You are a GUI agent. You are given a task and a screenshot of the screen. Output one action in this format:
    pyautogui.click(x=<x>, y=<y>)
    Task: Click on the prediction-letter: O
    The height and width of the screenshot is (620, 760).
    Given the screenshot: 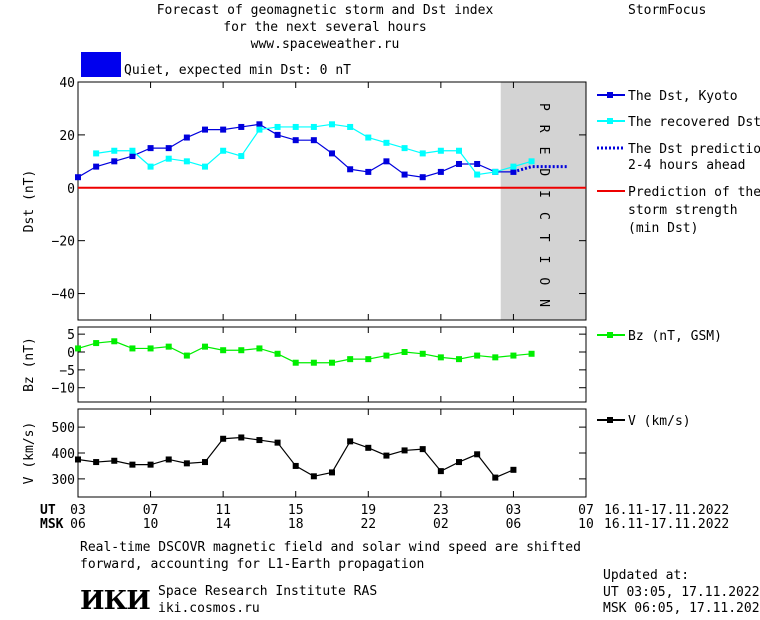 What is the action you would take?
    pyautogui.click(x=543, y=281)
    